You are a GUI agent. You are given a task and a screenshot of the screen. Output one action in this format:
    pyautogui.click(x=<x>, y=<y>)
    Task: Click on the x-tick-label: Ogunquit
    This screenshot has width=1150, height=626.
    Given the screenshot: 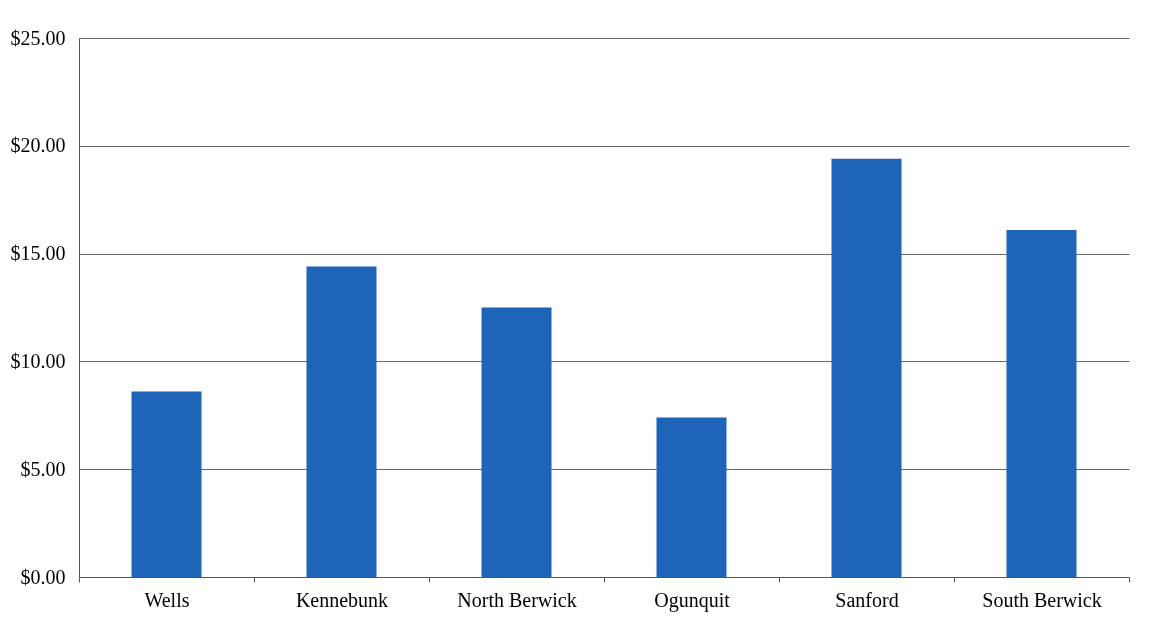 What is the action you would take?
    pyautogui.click(x=692, y=600)
    